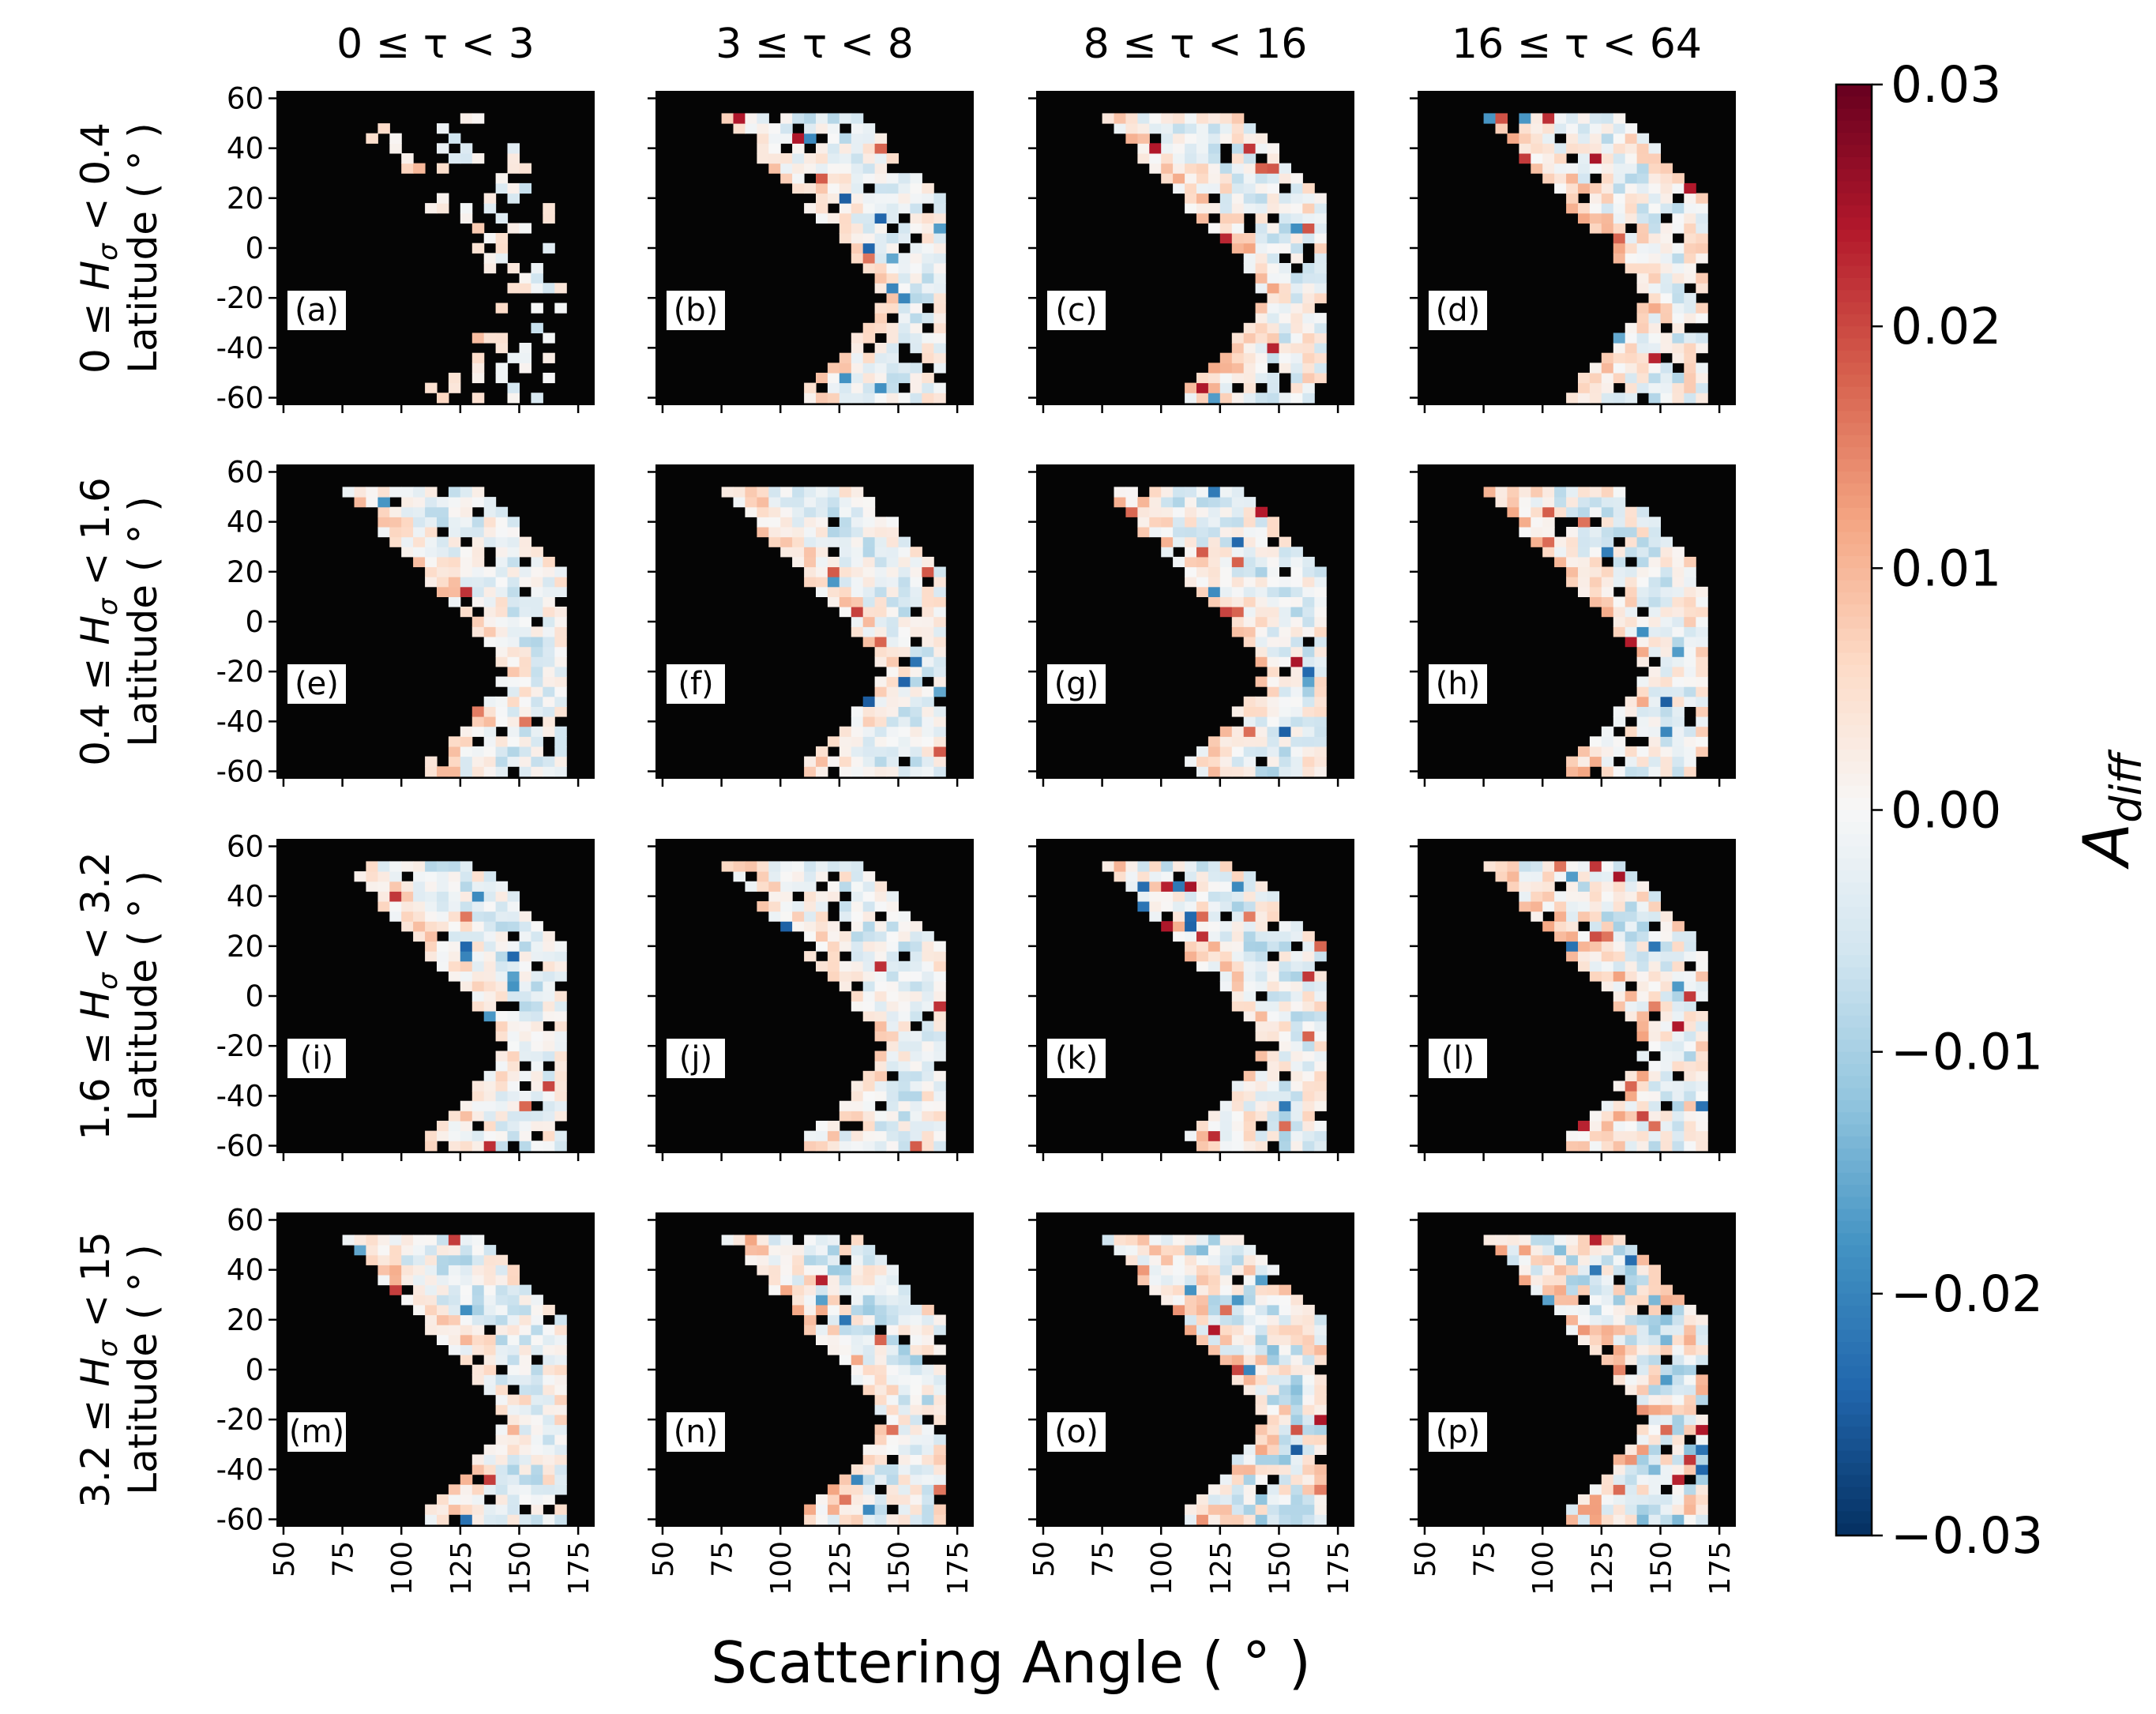 This screenshot has height=1714, width=2156. Describe the element at coordinates (245, 1220) in the screenshot. I see `y-tick-label: 60` at that location.